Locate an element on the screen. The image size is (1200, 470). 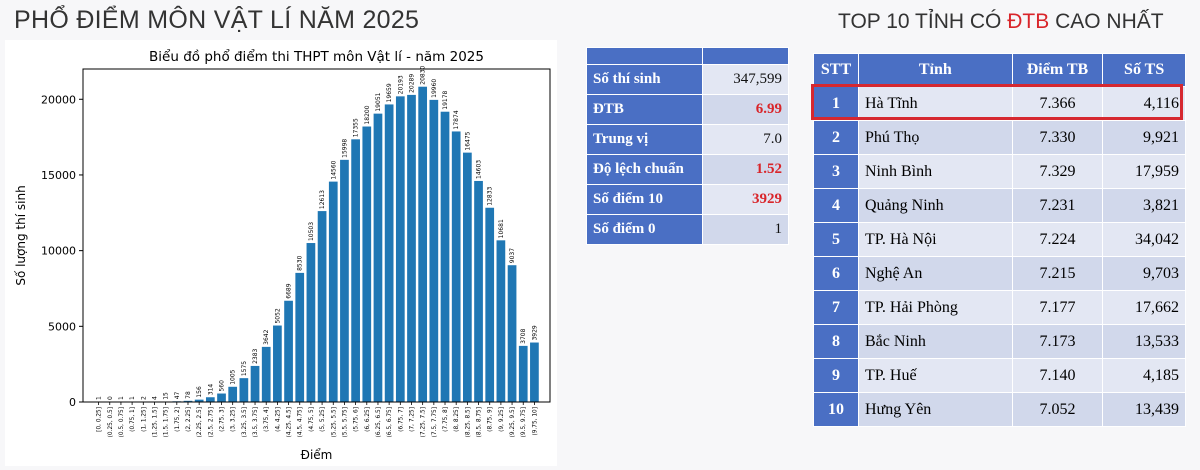
count-cell: 4,116 is located at coordinates (1144, 103).